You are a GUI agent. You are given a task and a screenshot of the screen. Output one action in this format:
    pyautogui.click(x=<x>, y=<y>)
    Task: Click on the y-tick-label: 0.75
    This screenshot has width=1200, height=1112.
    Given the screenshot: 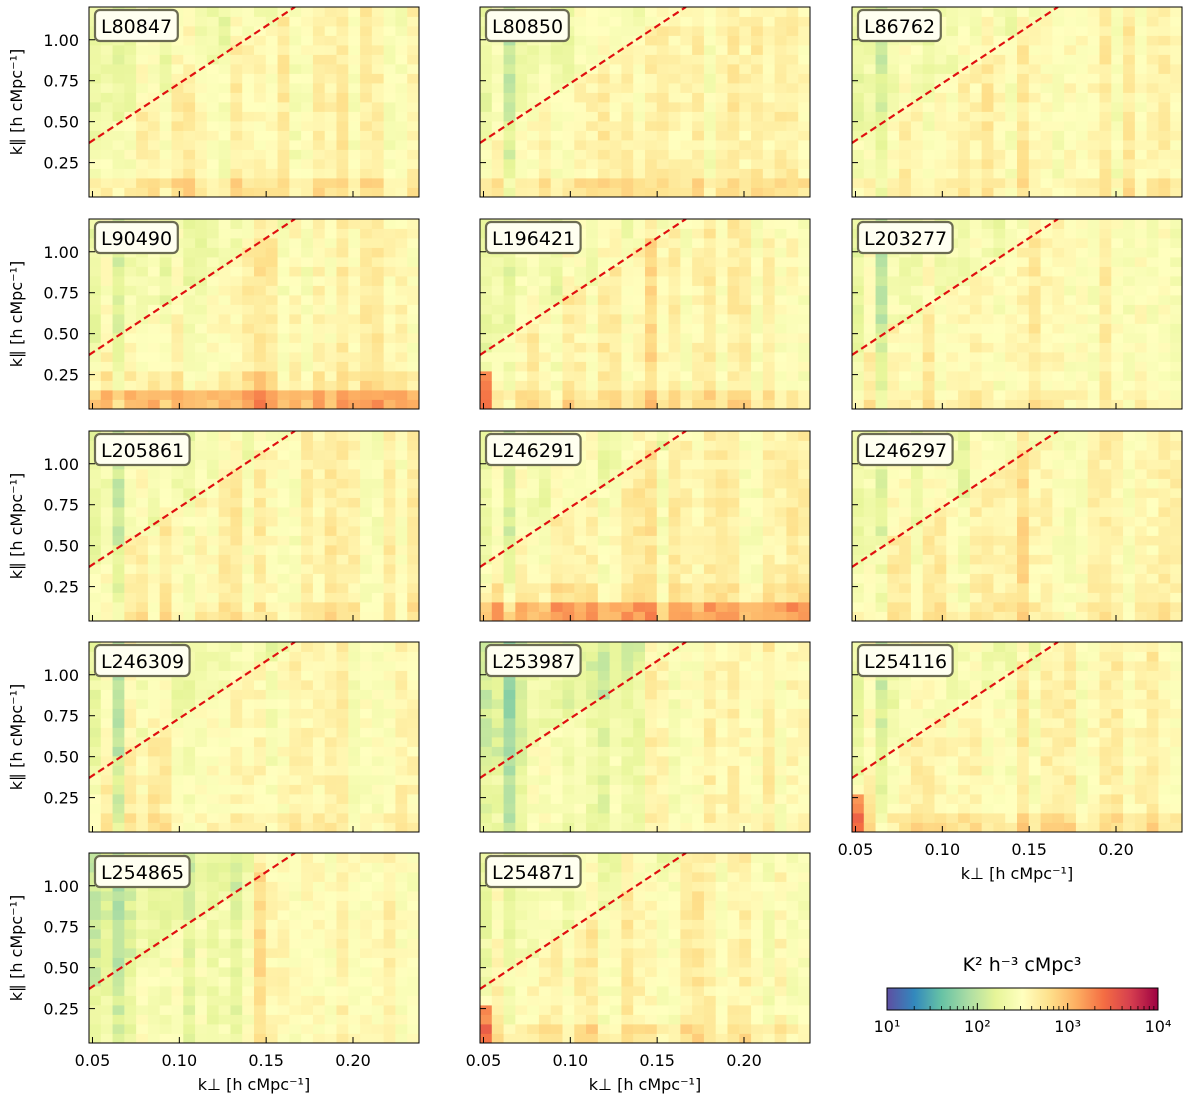 What is the action you would take?
    pyautogui.click(x=61, y=293)
    